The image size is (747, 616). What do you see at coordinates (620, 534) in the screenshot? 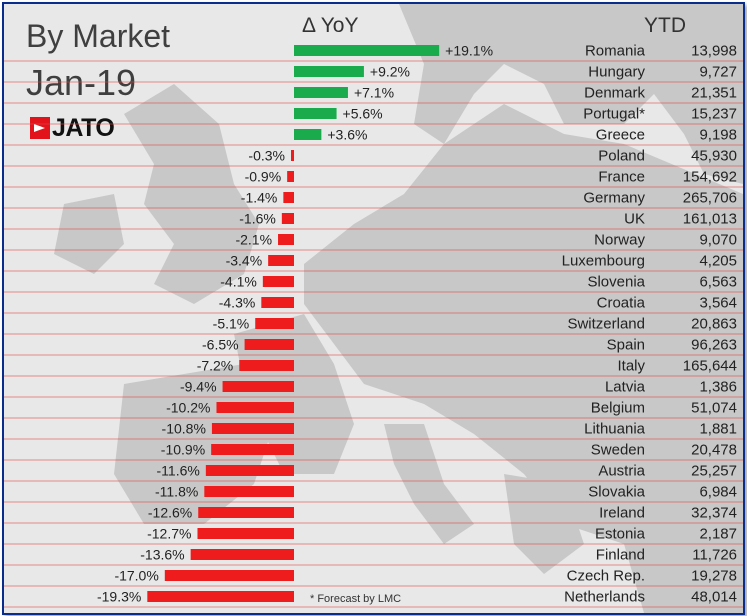
I see `market-label: Estonia` at bounding box center [620, 534].